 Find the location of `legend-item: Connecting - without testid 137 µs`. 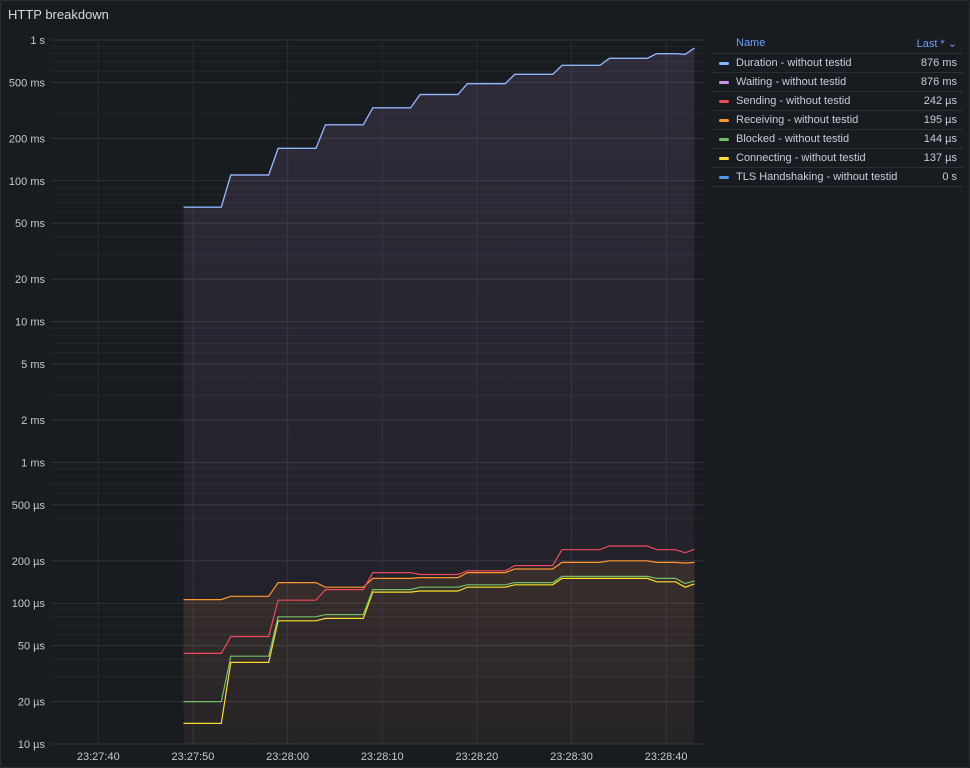

legend-item: Connecting - without testid 137 µs is located at coordinates (838, 158).